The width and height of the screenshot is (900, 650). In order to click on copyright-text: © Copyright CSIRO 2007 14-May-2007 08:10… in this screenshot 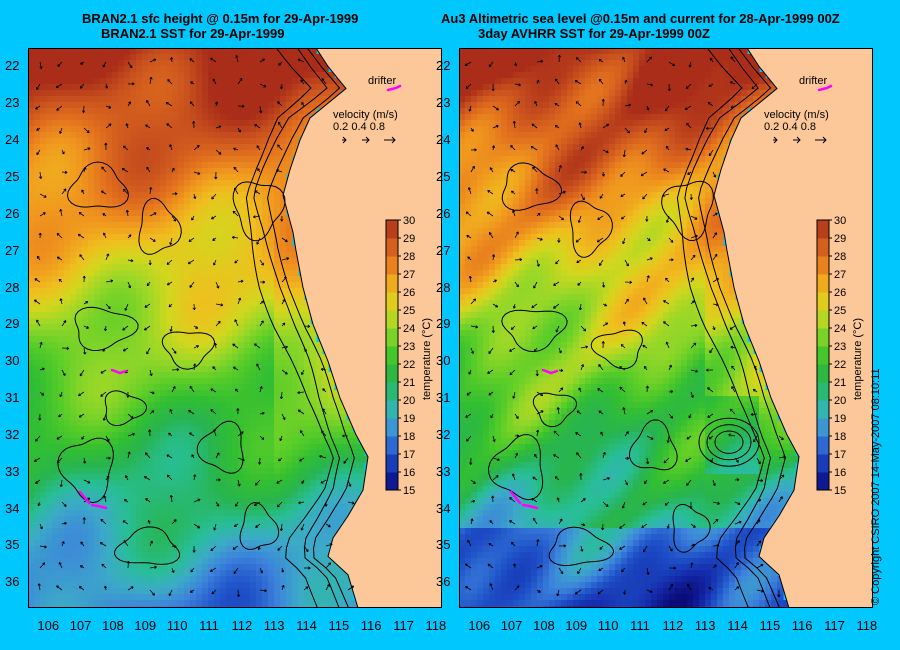, I will do `click(876, 486)`.